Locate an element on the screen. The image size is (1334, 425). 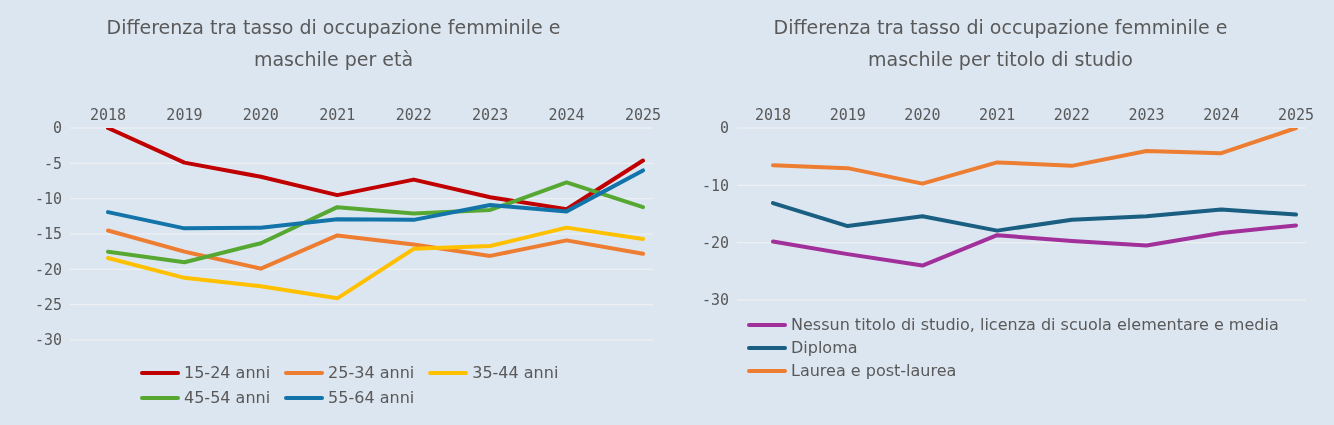
legend-label: 35-44 anni is located at coordinates (515, 372).